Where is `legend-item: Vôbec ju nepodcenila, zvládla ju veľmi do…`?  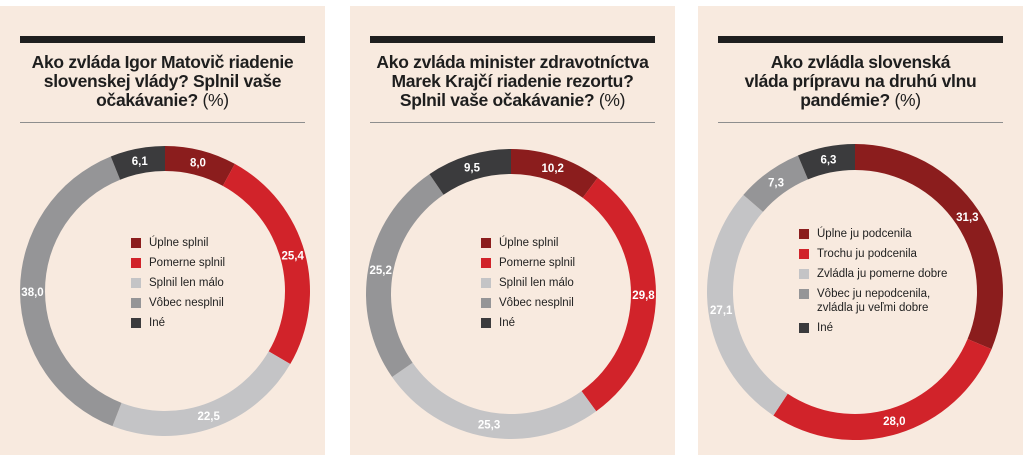 legend-item: Vôbec ju nepodcenila, zvládla ju veľmi do… is located at coordinates (873, 301).